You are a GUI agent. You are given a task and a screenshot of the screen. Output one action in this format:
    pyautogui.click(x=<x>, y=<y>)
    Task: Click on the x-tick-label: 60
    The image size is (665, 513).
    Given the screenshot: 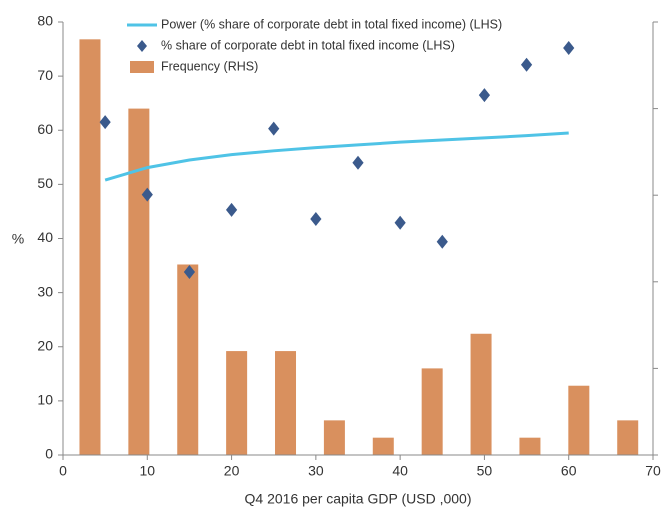 What is the action you would take?
    pyautogui.click(x=569, y=471)
    